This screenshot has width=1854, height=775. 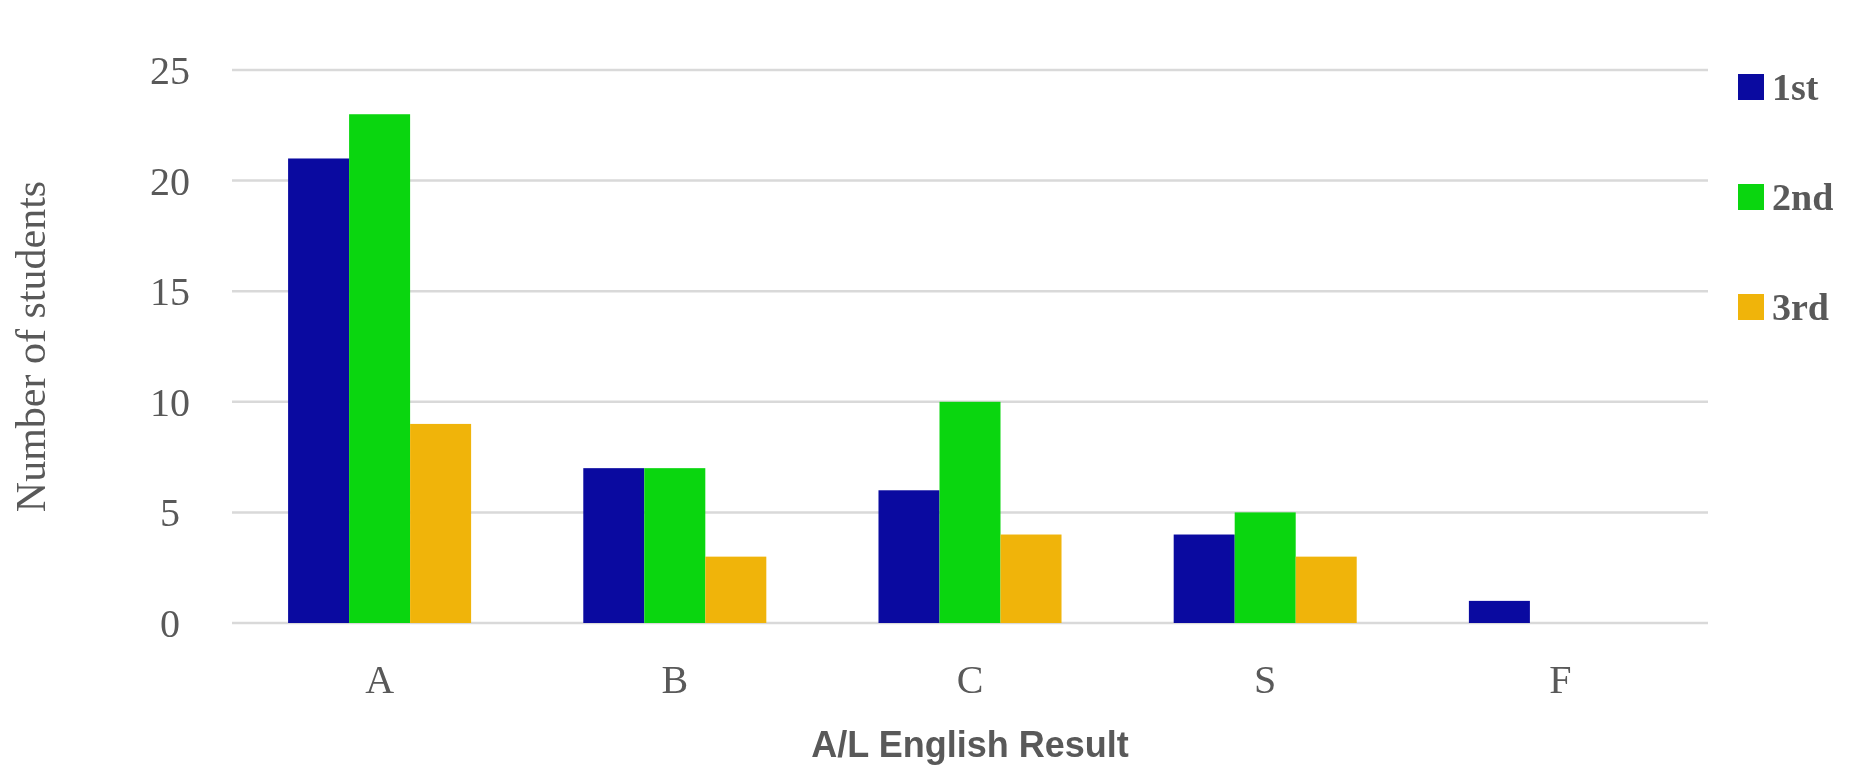 What do you see at coordinates (1803, 197) in the screenshot?
I see `legend-label: 2nd` at bounding box center [1803, 197].